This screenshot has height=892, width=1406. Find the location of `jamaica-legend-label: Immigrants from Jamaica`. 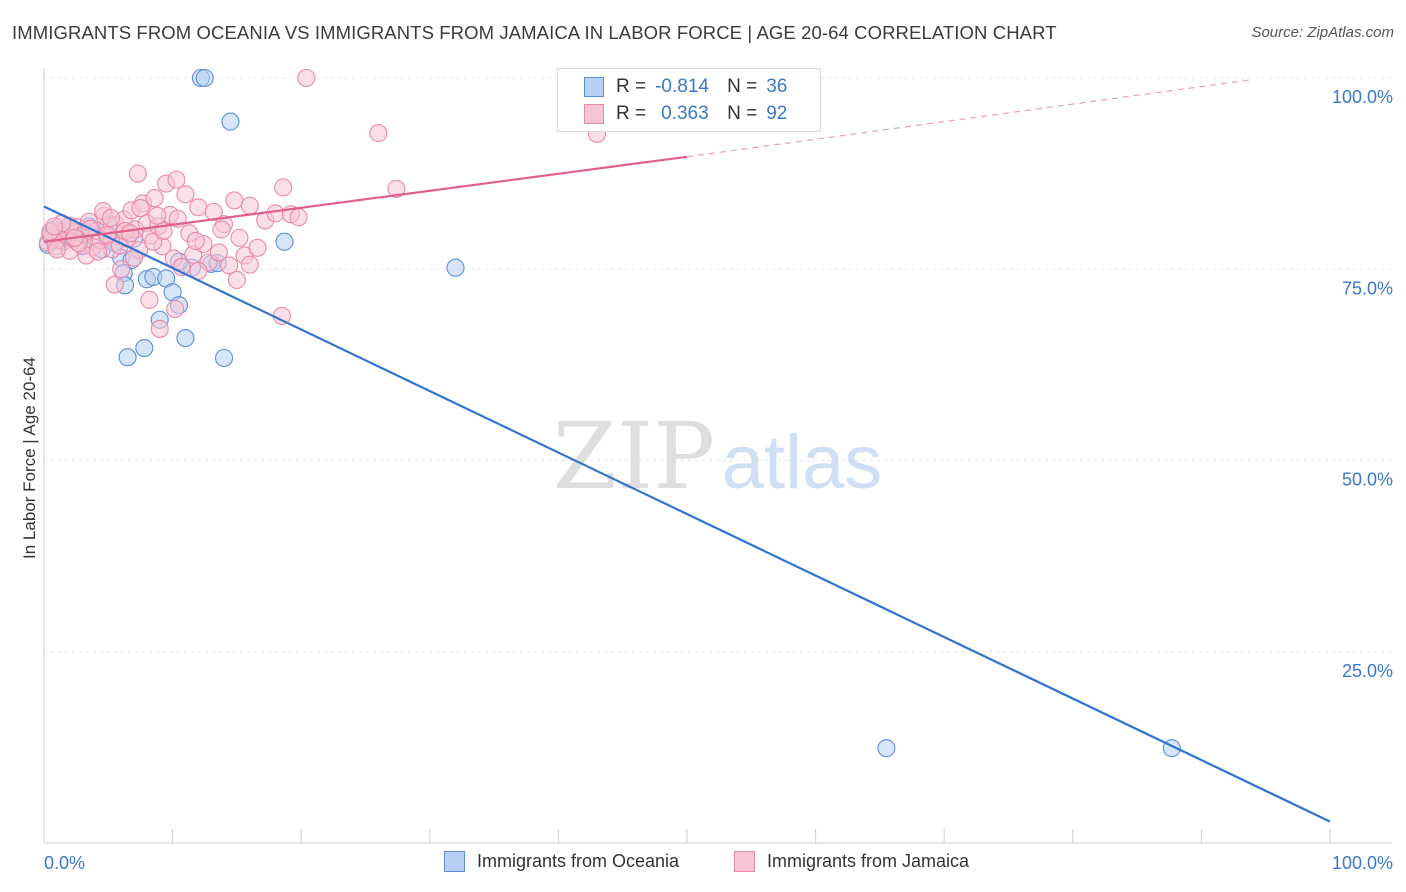

jamaica-legend-label: Immigrants from Jamaica is located at coordinates (868, 861).